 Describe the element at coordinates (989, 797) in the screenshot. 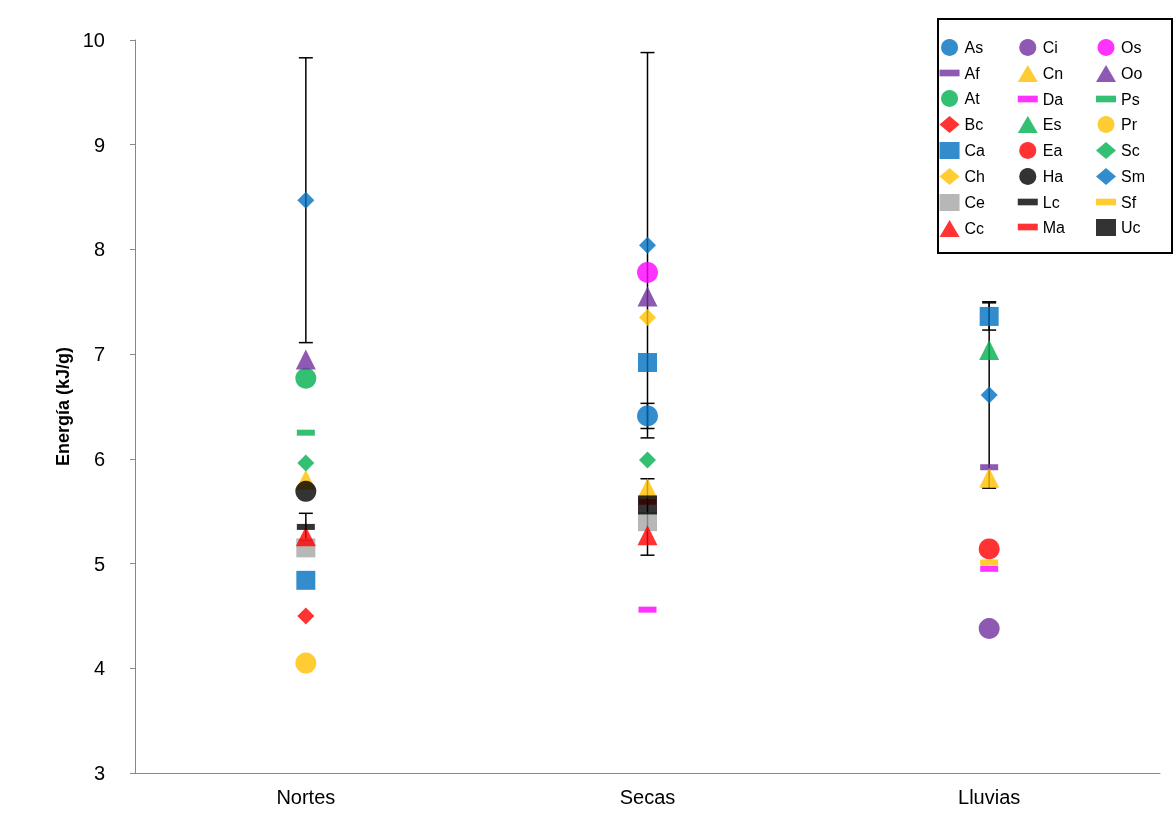

I see `x-tick-label: Lluvias` at that location.